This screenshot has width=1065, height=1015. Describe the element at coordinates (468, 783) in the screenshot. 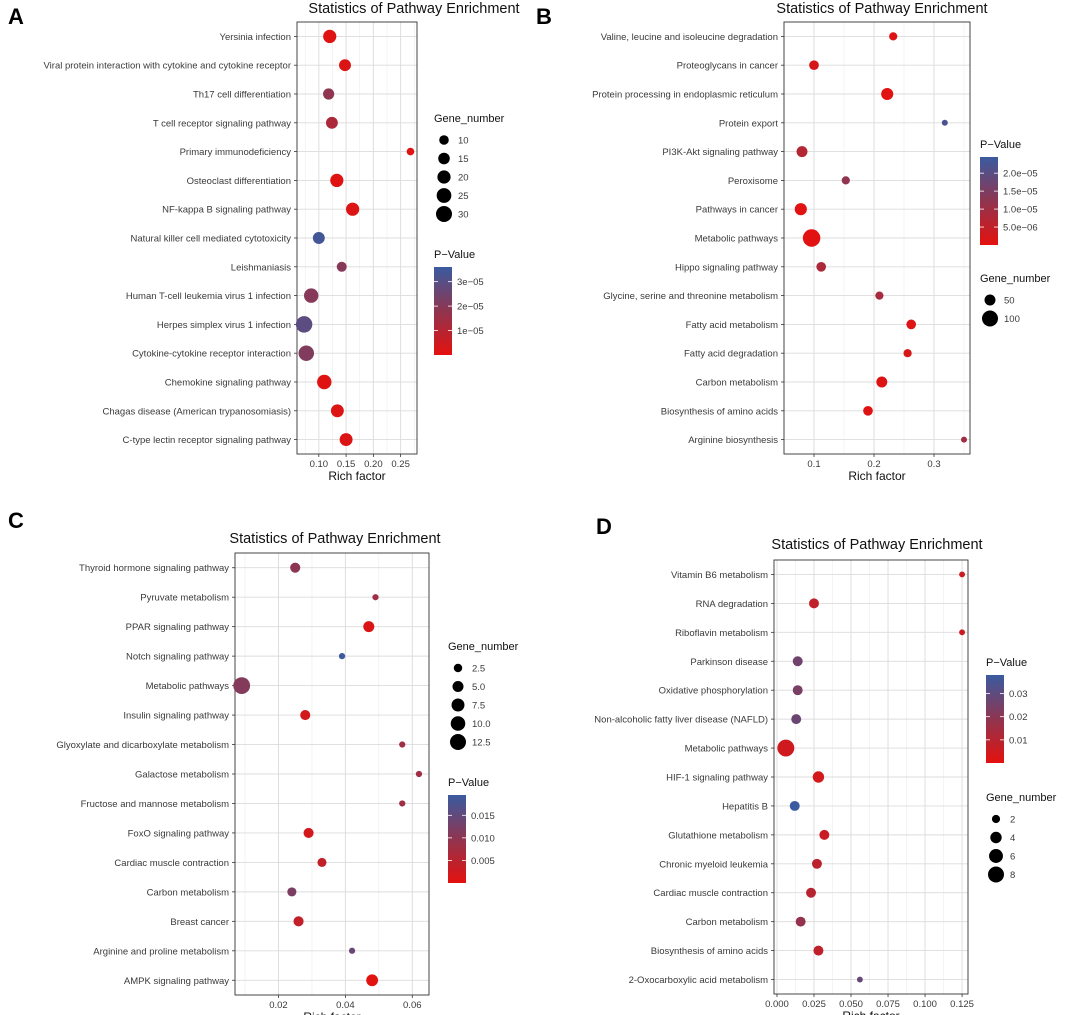

I see `color-legend-title-C: P−Value` at that location.